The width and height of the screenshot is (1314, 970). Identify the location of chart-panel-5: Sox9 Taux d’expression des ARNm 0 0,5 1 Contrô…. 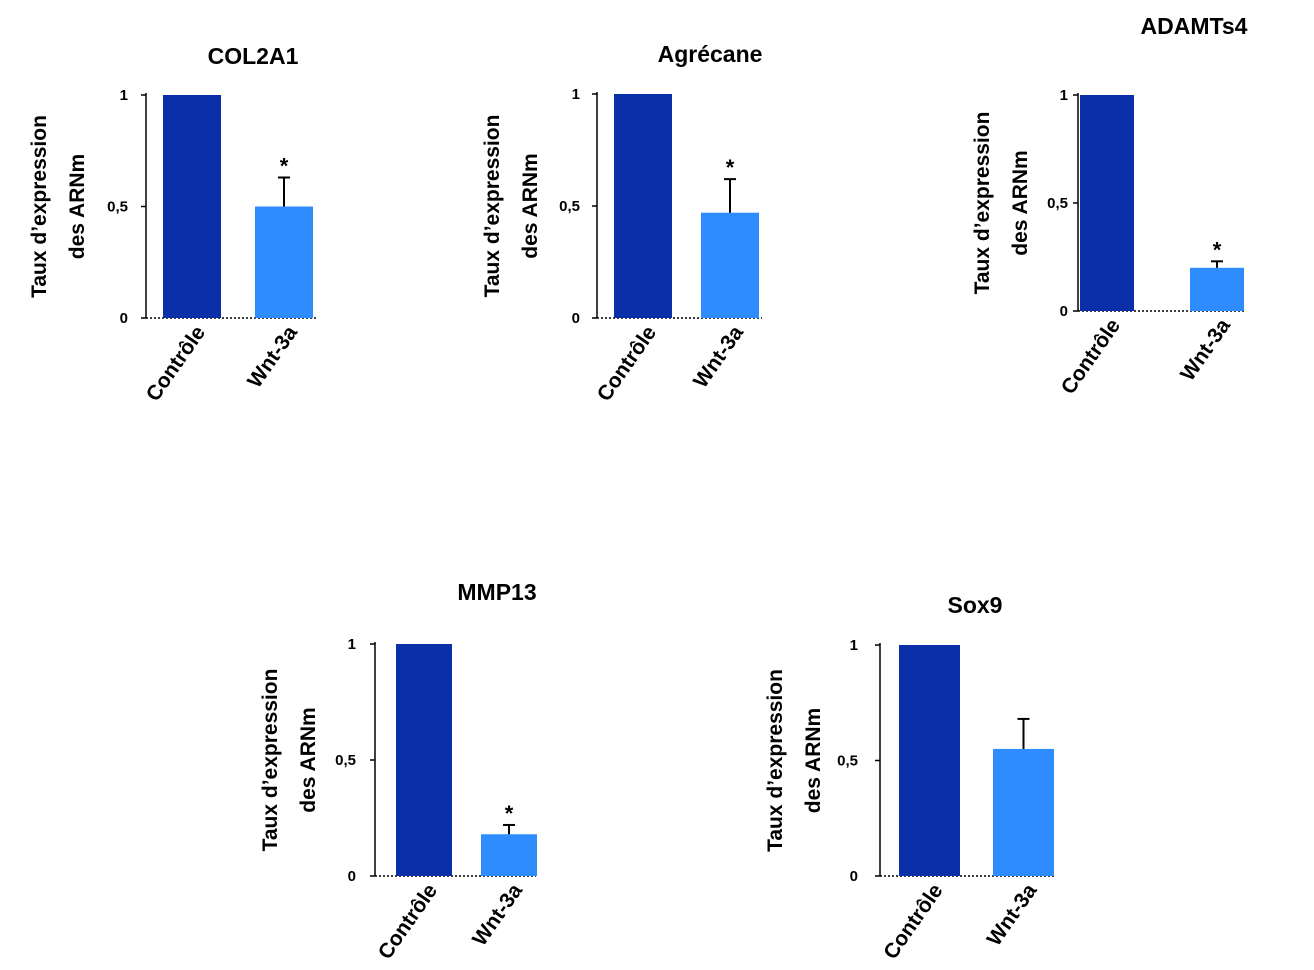
(909, 778).